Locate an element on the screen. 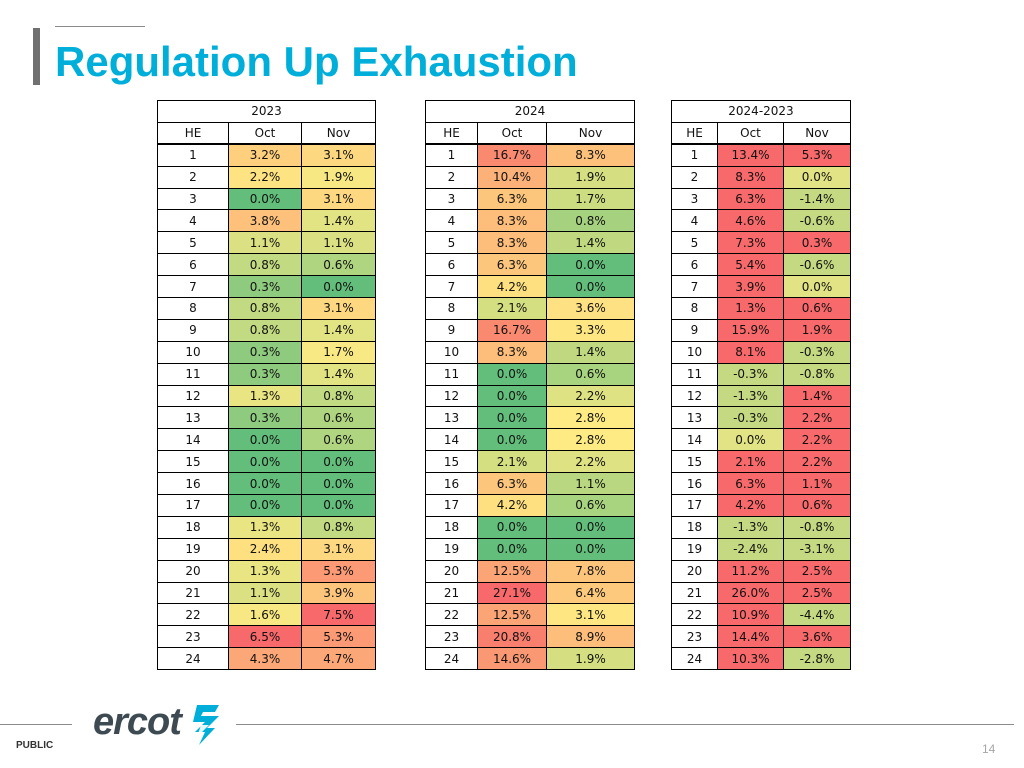 This screenshot has height=768, width=1024. table-row: 8 2.1% 3.6% is located at coordinates (530, 308).